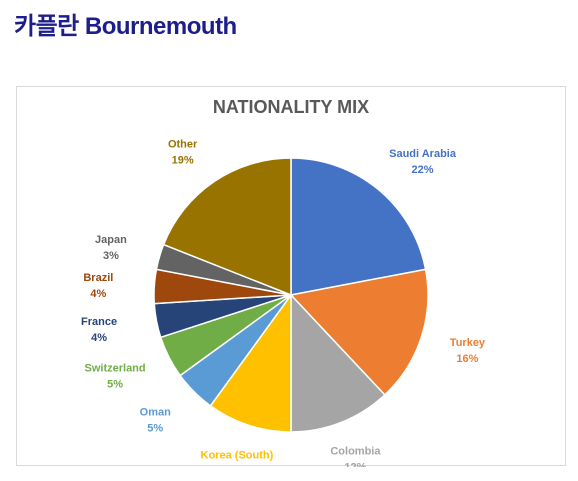 Image resolution: width=578 pixels, height=481 pixels. I want to click on slice-label: Brazil 4%, so click(98, 286).